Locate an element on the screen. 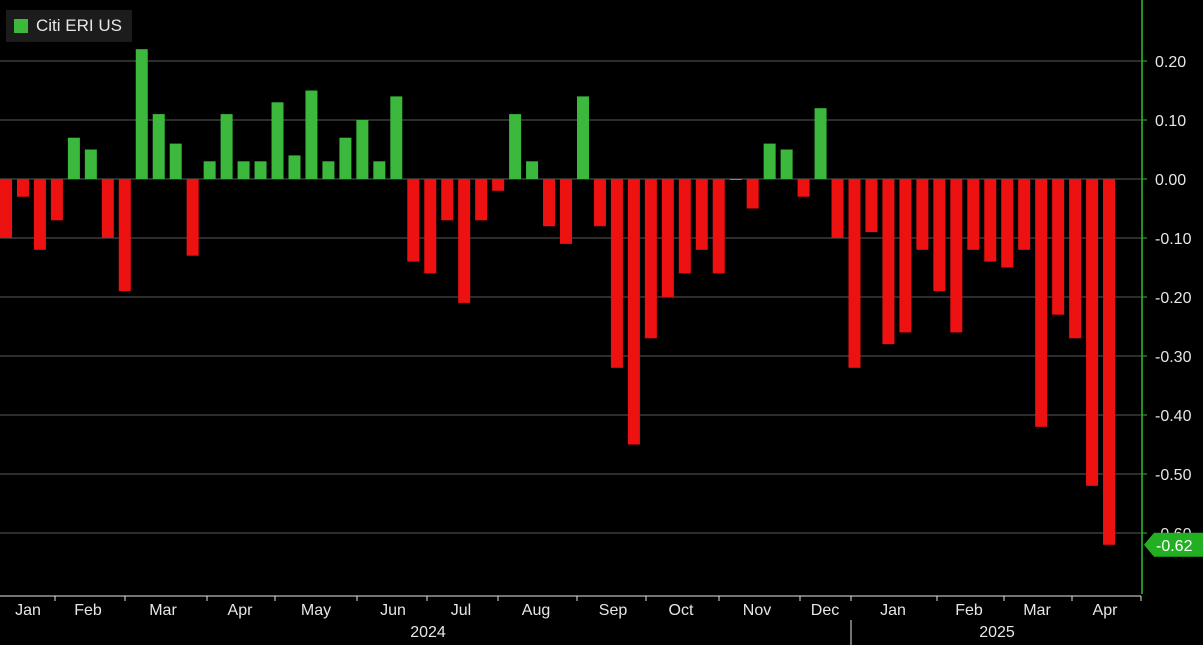  legend-swatch is located at coordinates (21, 26).